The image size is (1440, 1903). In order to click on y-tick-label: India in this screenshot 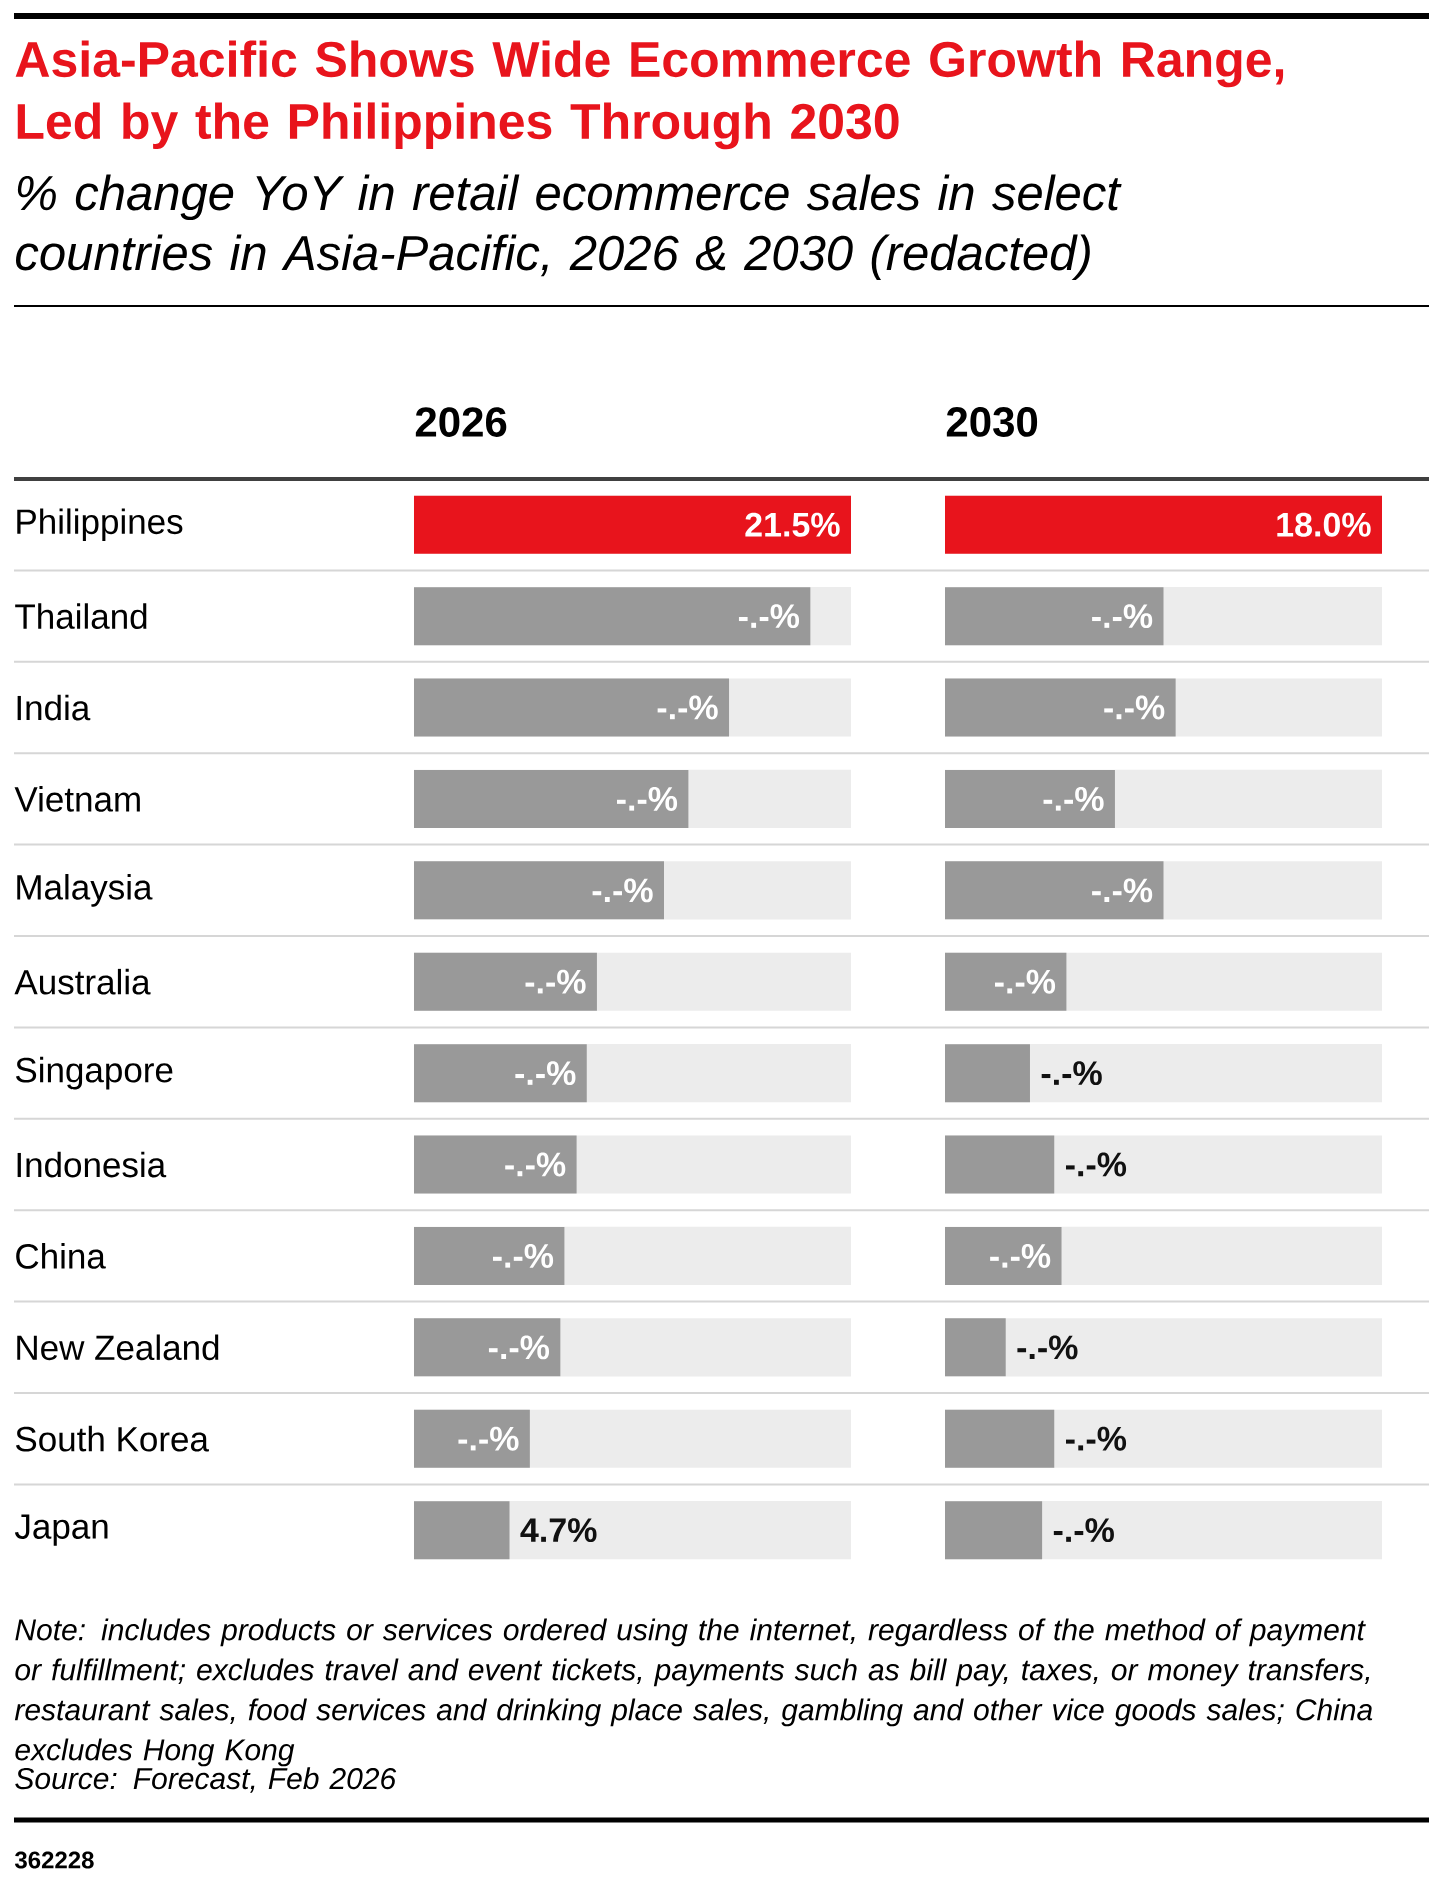, I will do `click(54, 707)`.